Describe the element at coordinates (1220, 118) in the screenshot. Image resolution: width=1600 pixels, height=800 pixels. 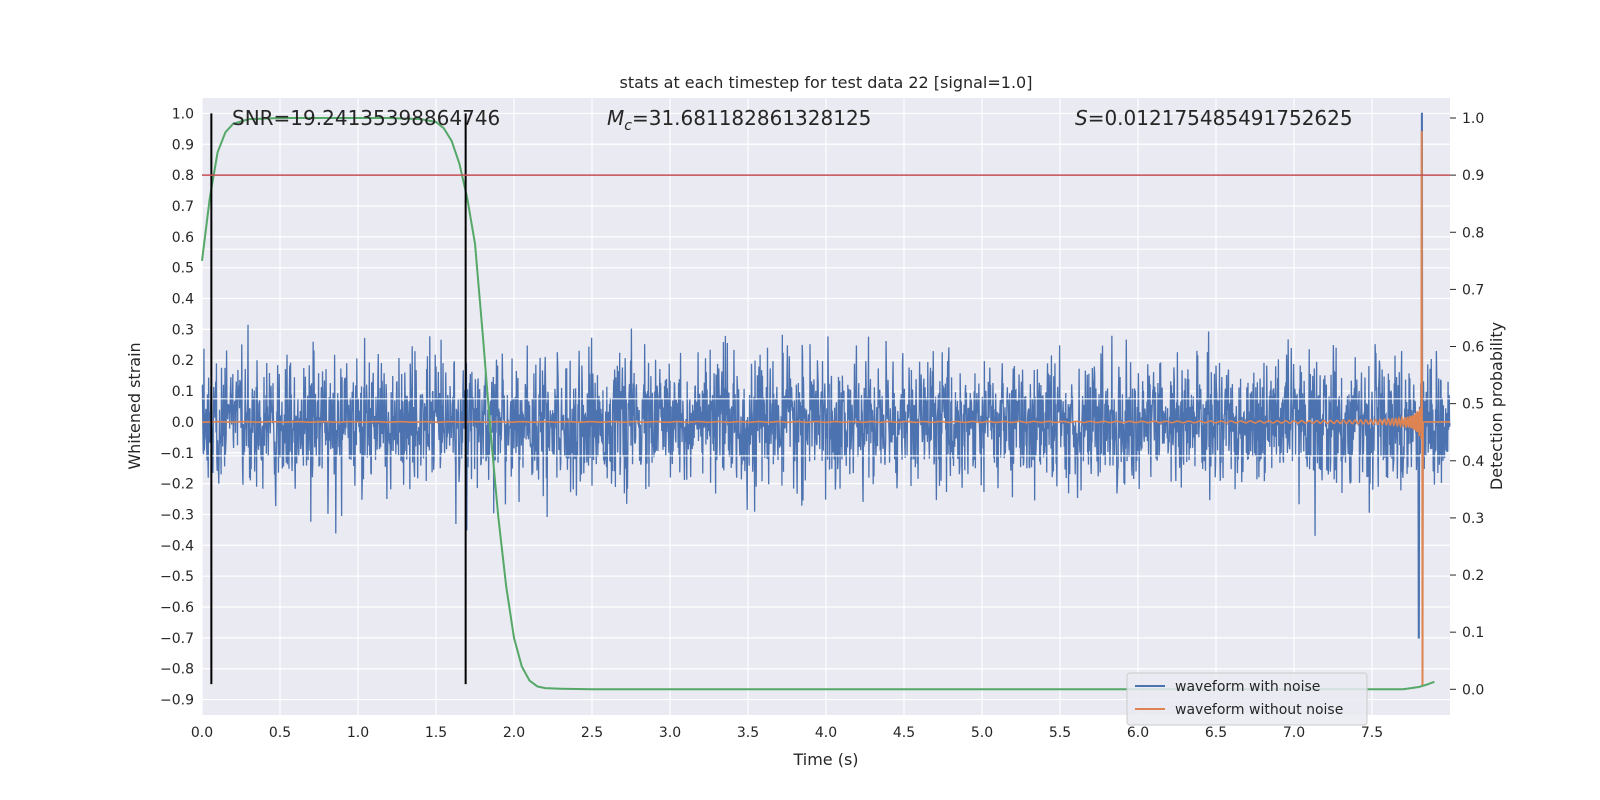
I see `s-value: =0.012175485491752625` at that location.